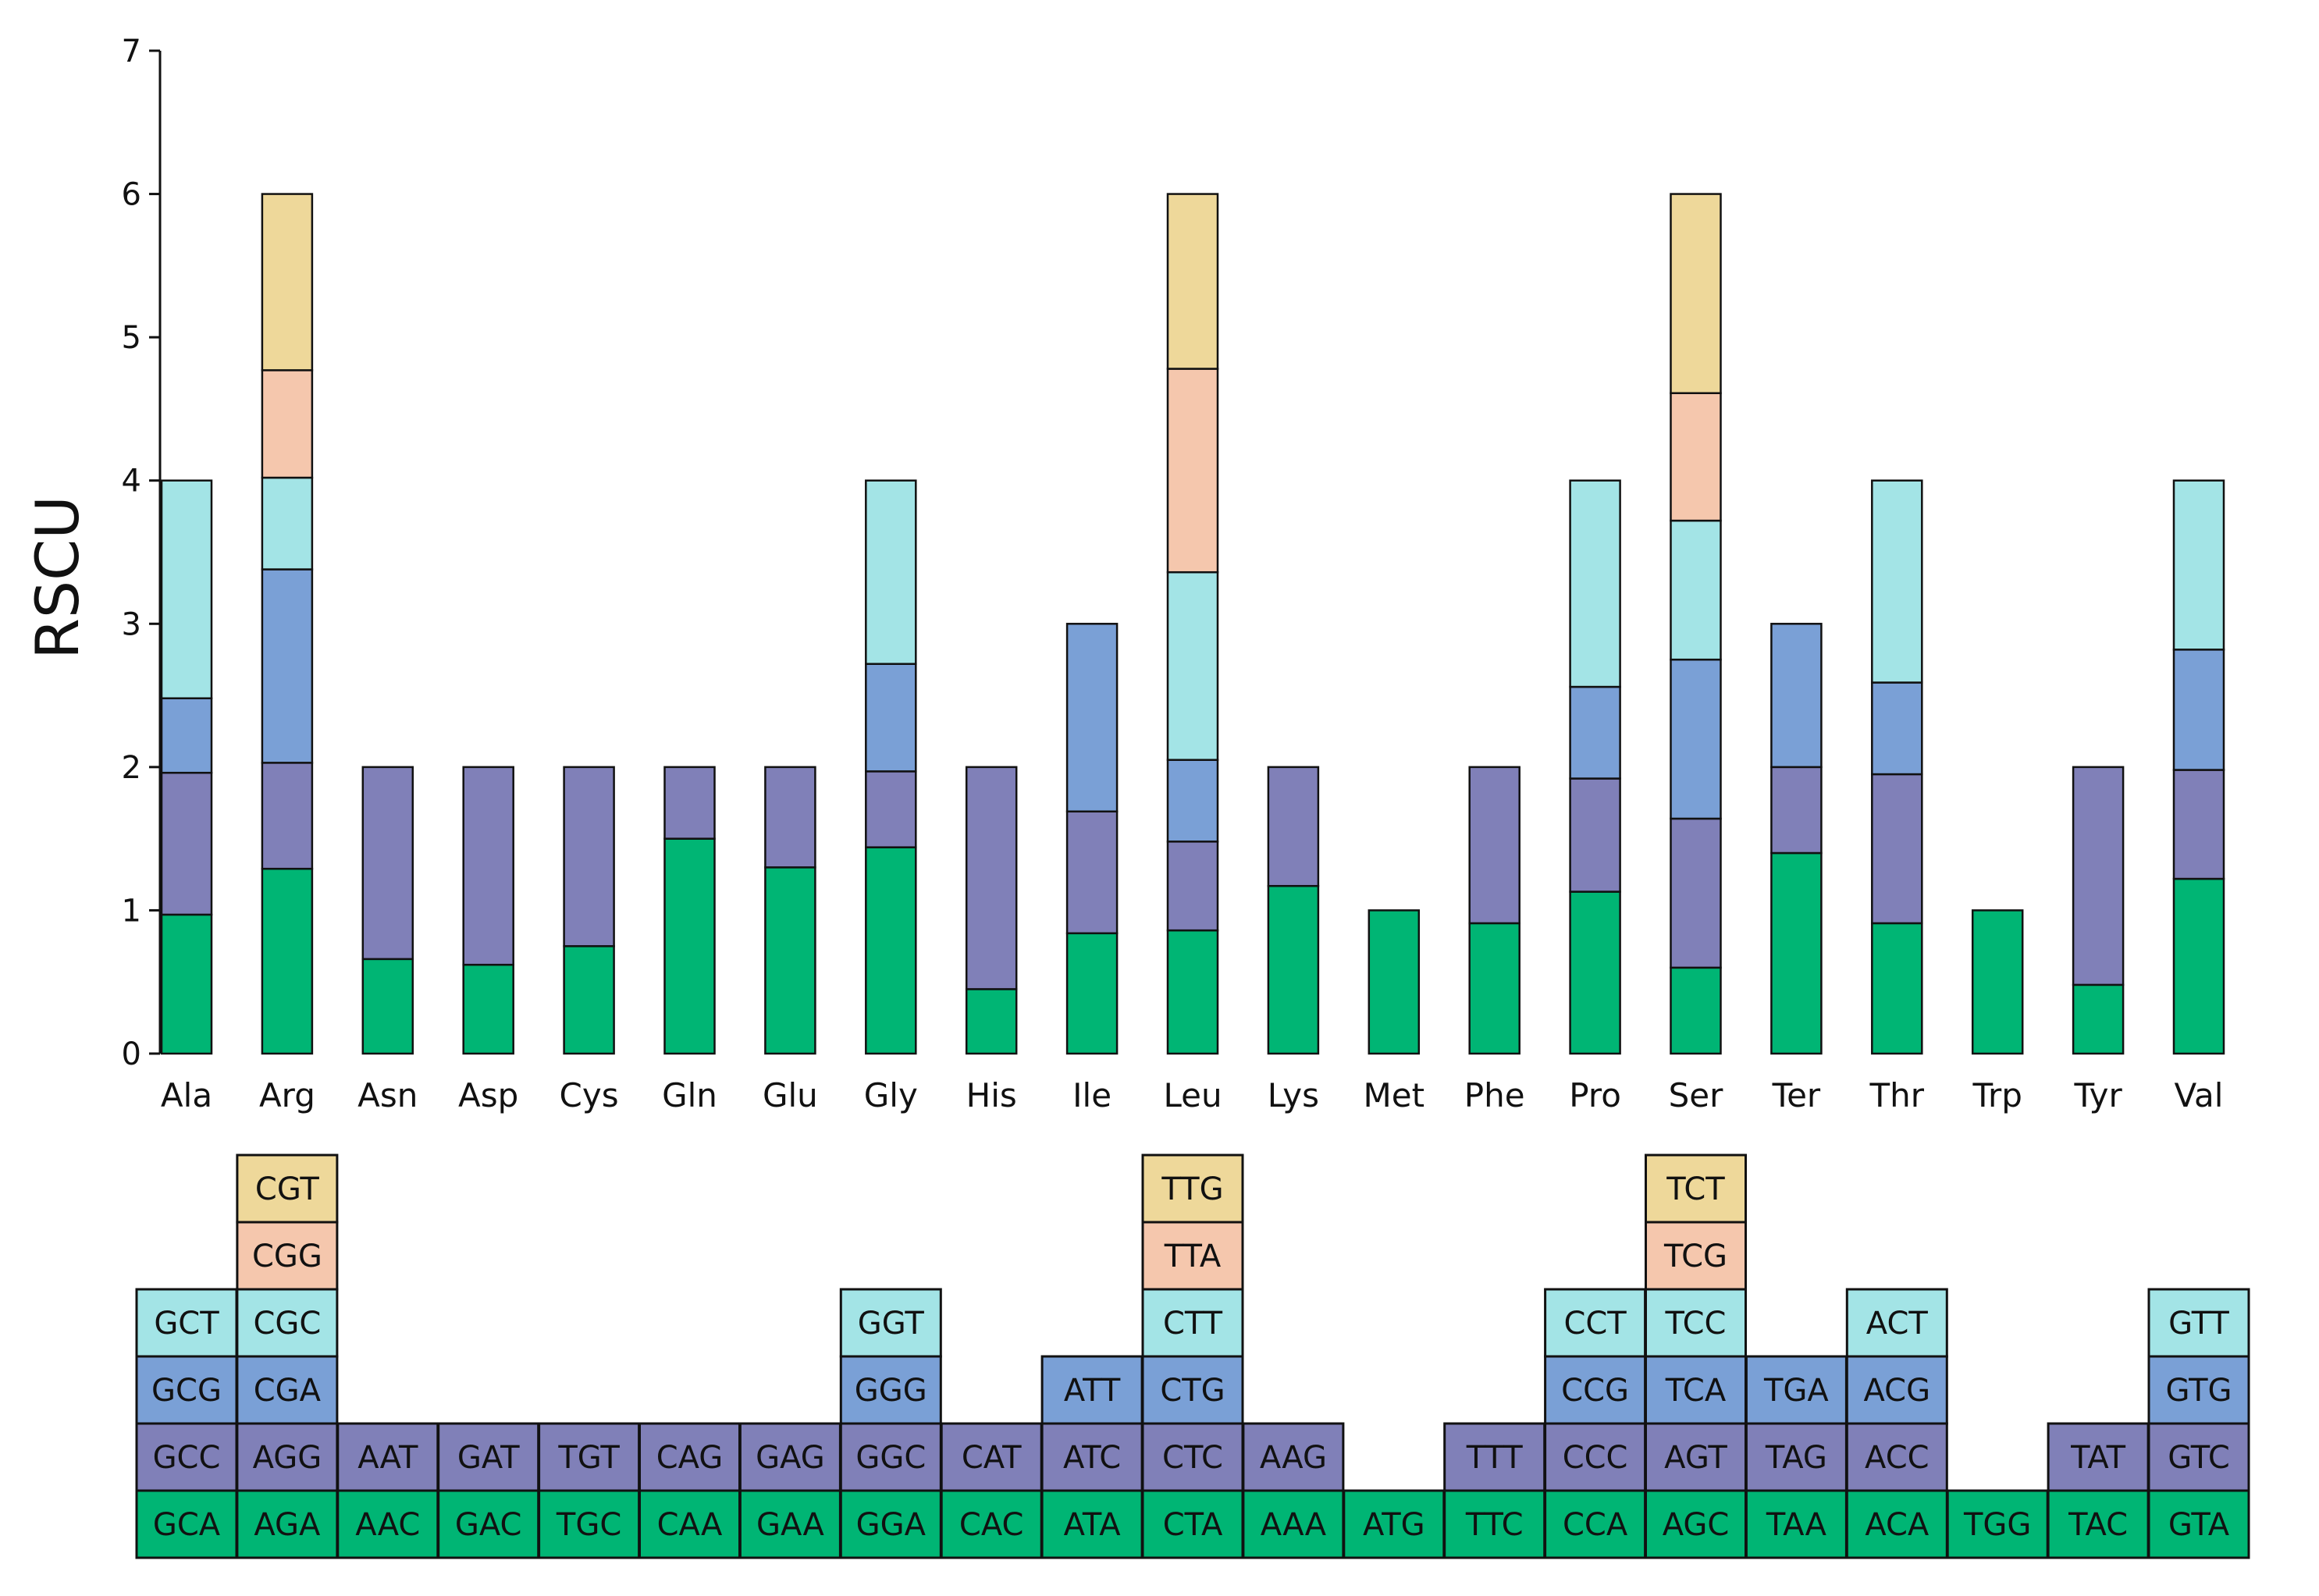  I want to click on codon-label-aga: AGA, so click(287, 1525).